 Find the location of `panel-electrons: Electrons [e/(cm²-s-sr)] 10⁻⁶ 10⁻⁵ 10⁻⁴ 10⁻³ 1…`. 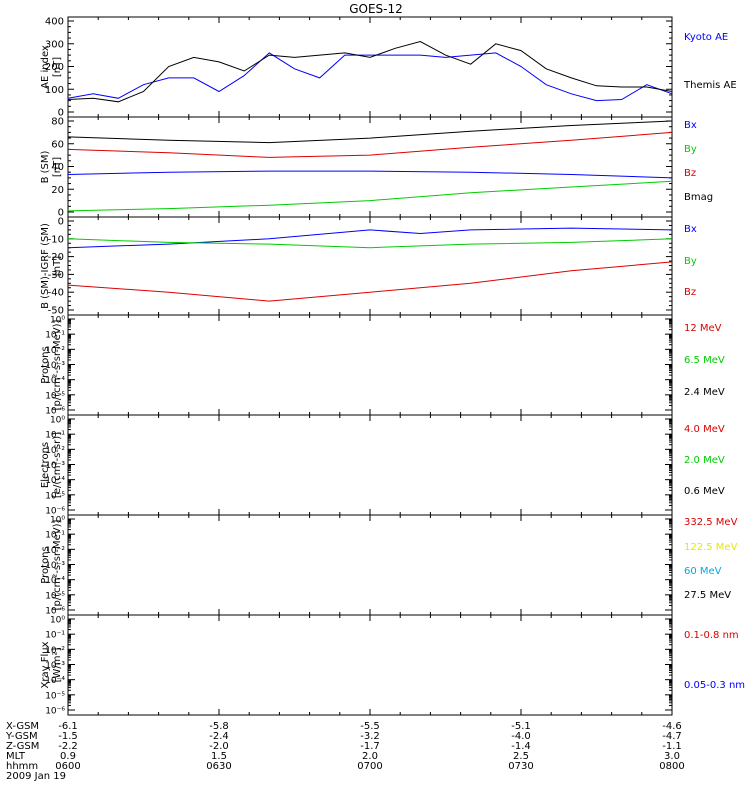

panel-electrons: Electrons [e/(cm²-s-sr)] 10⁻⁶ 10⁻⁵ 10⁻⁴ 10⁻³ 1… is located at coordinates (382, 465).